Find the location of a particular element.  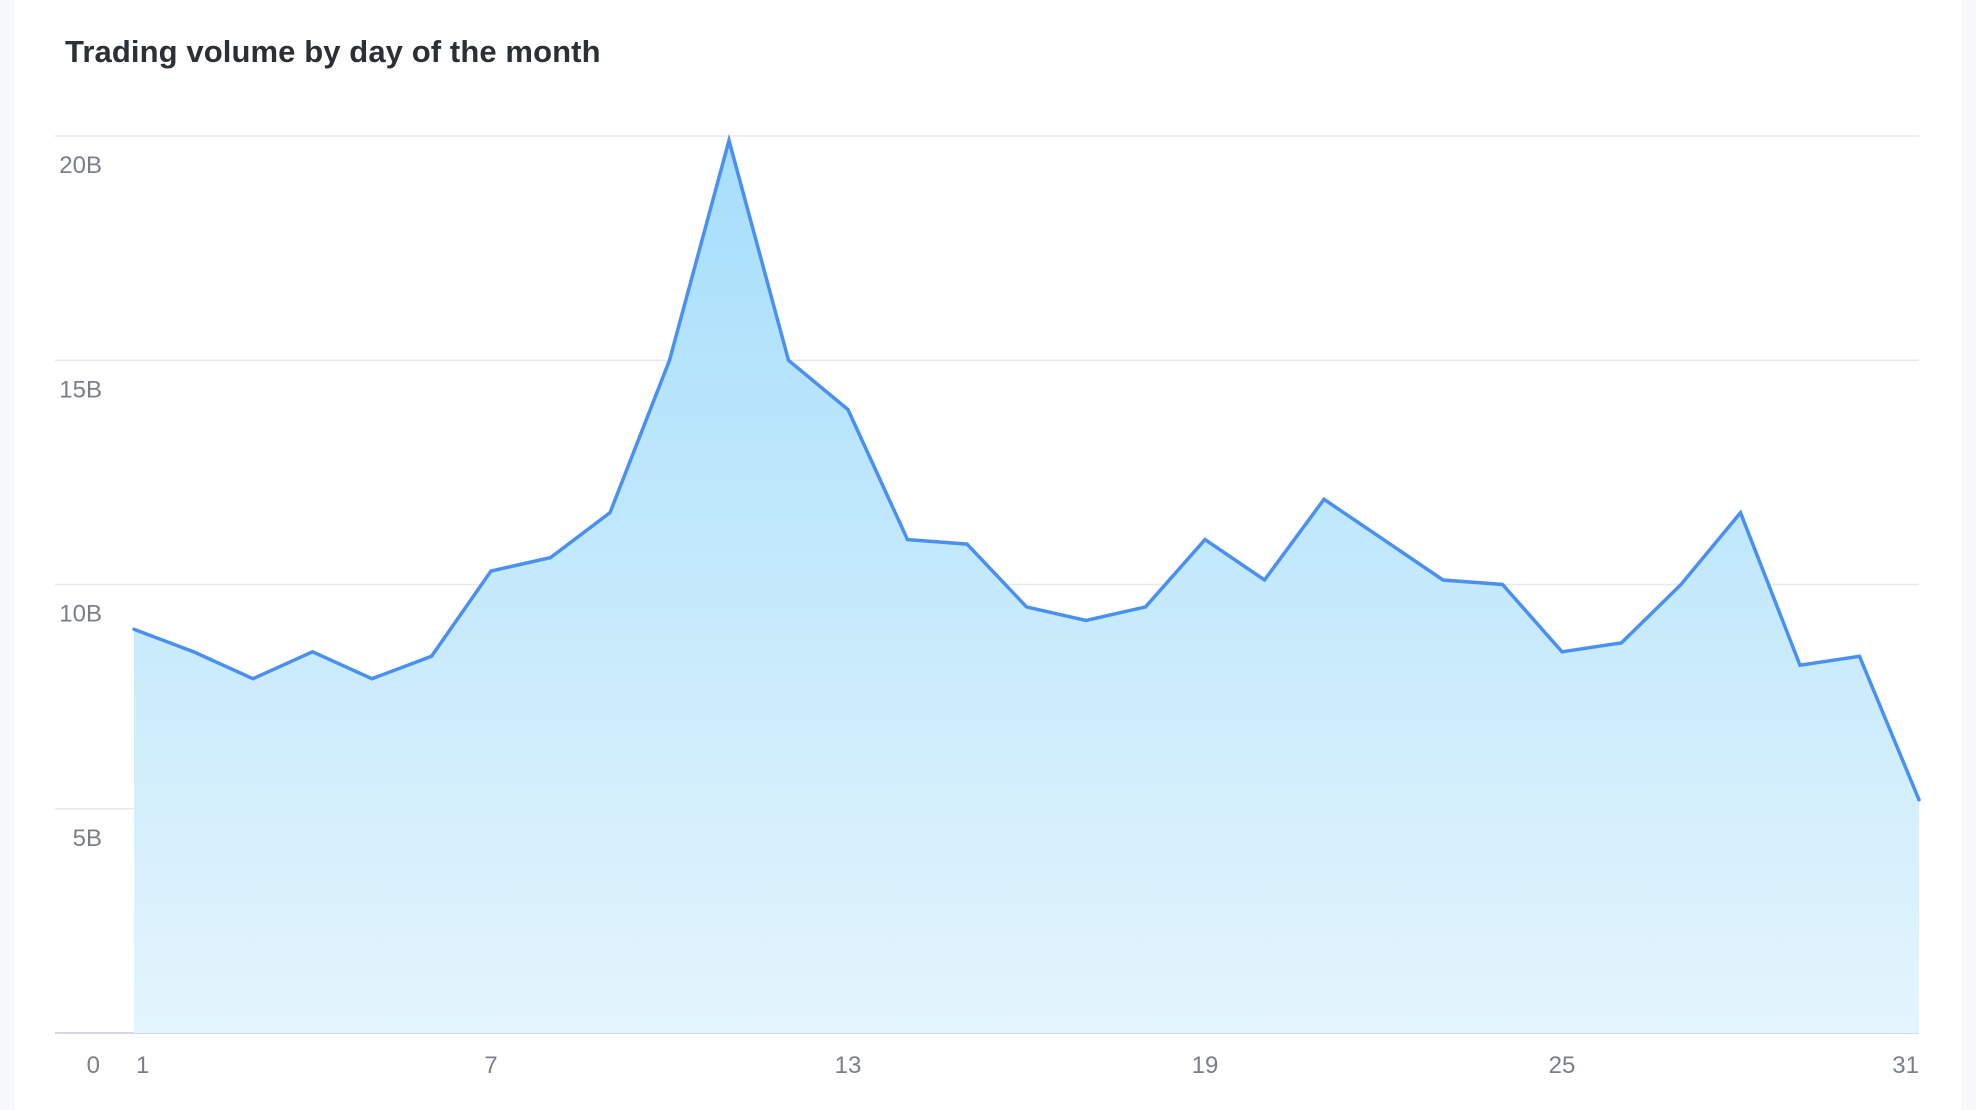

x-tick-label: 1 is located at coordinates (142, 1065).